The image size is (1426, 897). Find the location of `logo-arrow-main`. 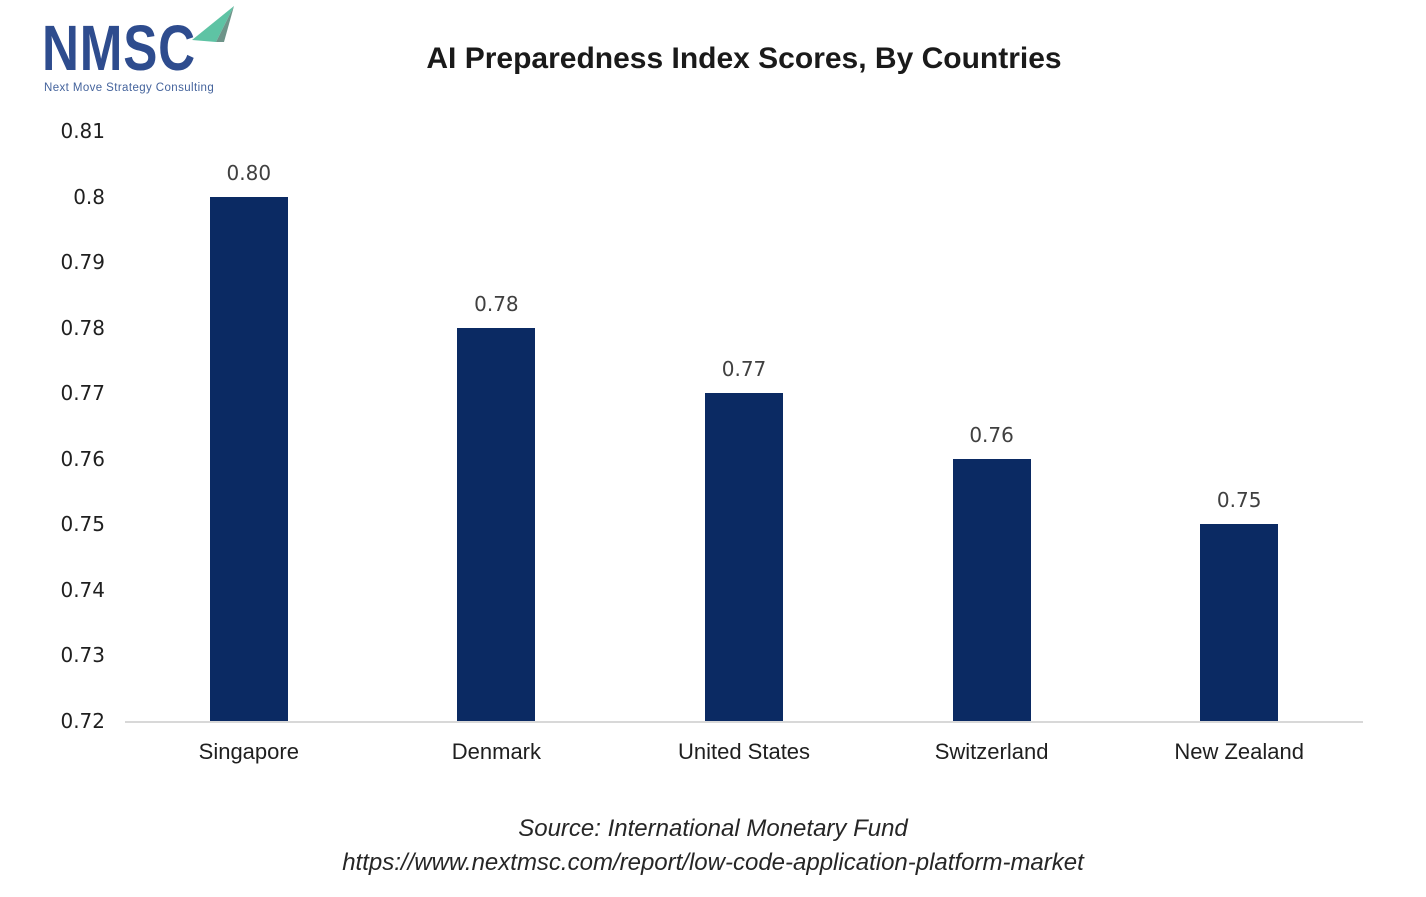

logo-arrow-main is located at coordinates (213, 24).